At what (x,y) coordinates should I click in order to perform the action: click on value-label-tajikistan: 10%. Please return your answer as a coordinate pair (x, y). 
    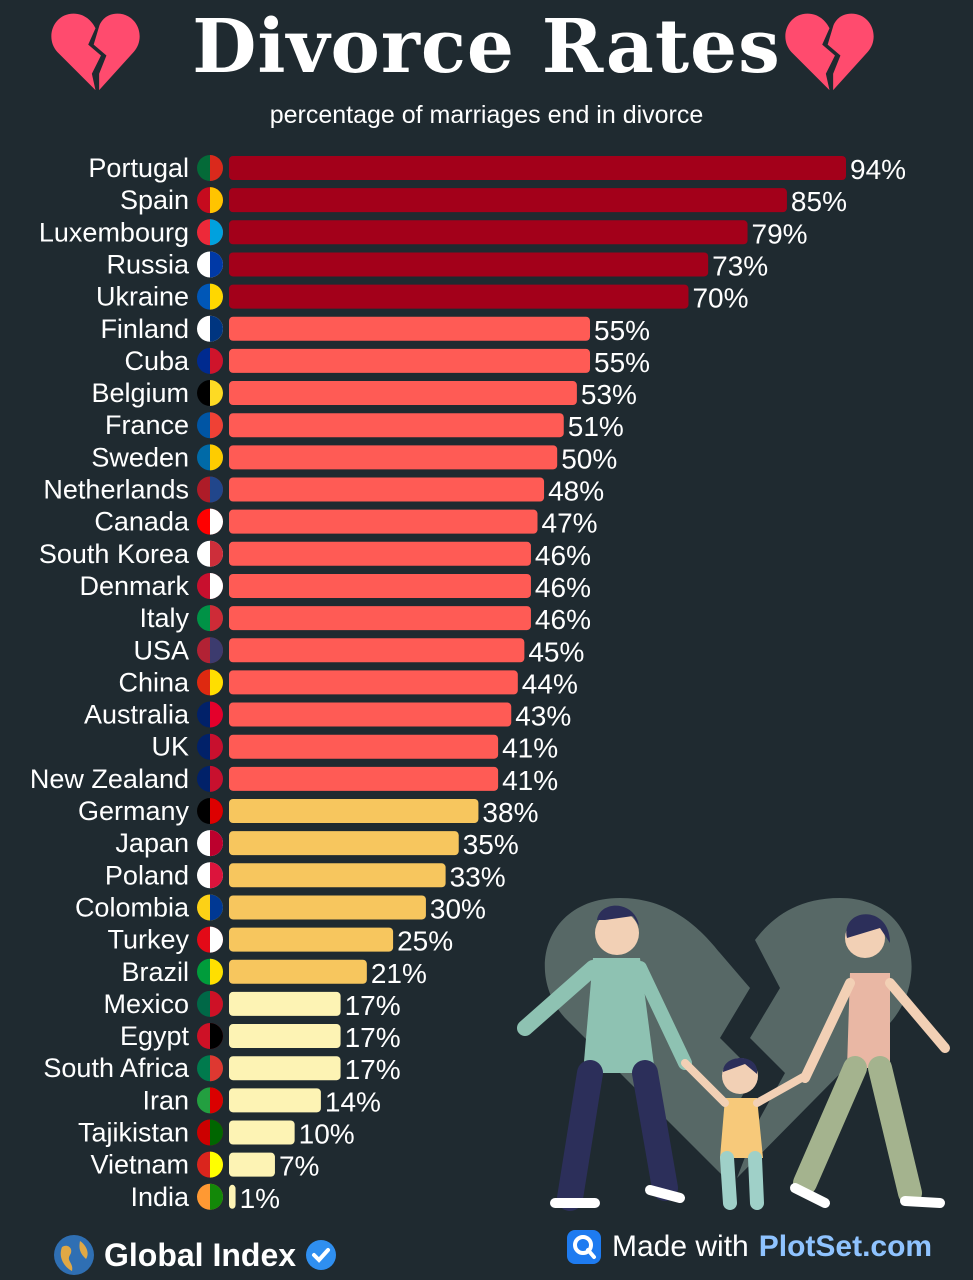
    Looking at the image, I should click on (327, 1134).